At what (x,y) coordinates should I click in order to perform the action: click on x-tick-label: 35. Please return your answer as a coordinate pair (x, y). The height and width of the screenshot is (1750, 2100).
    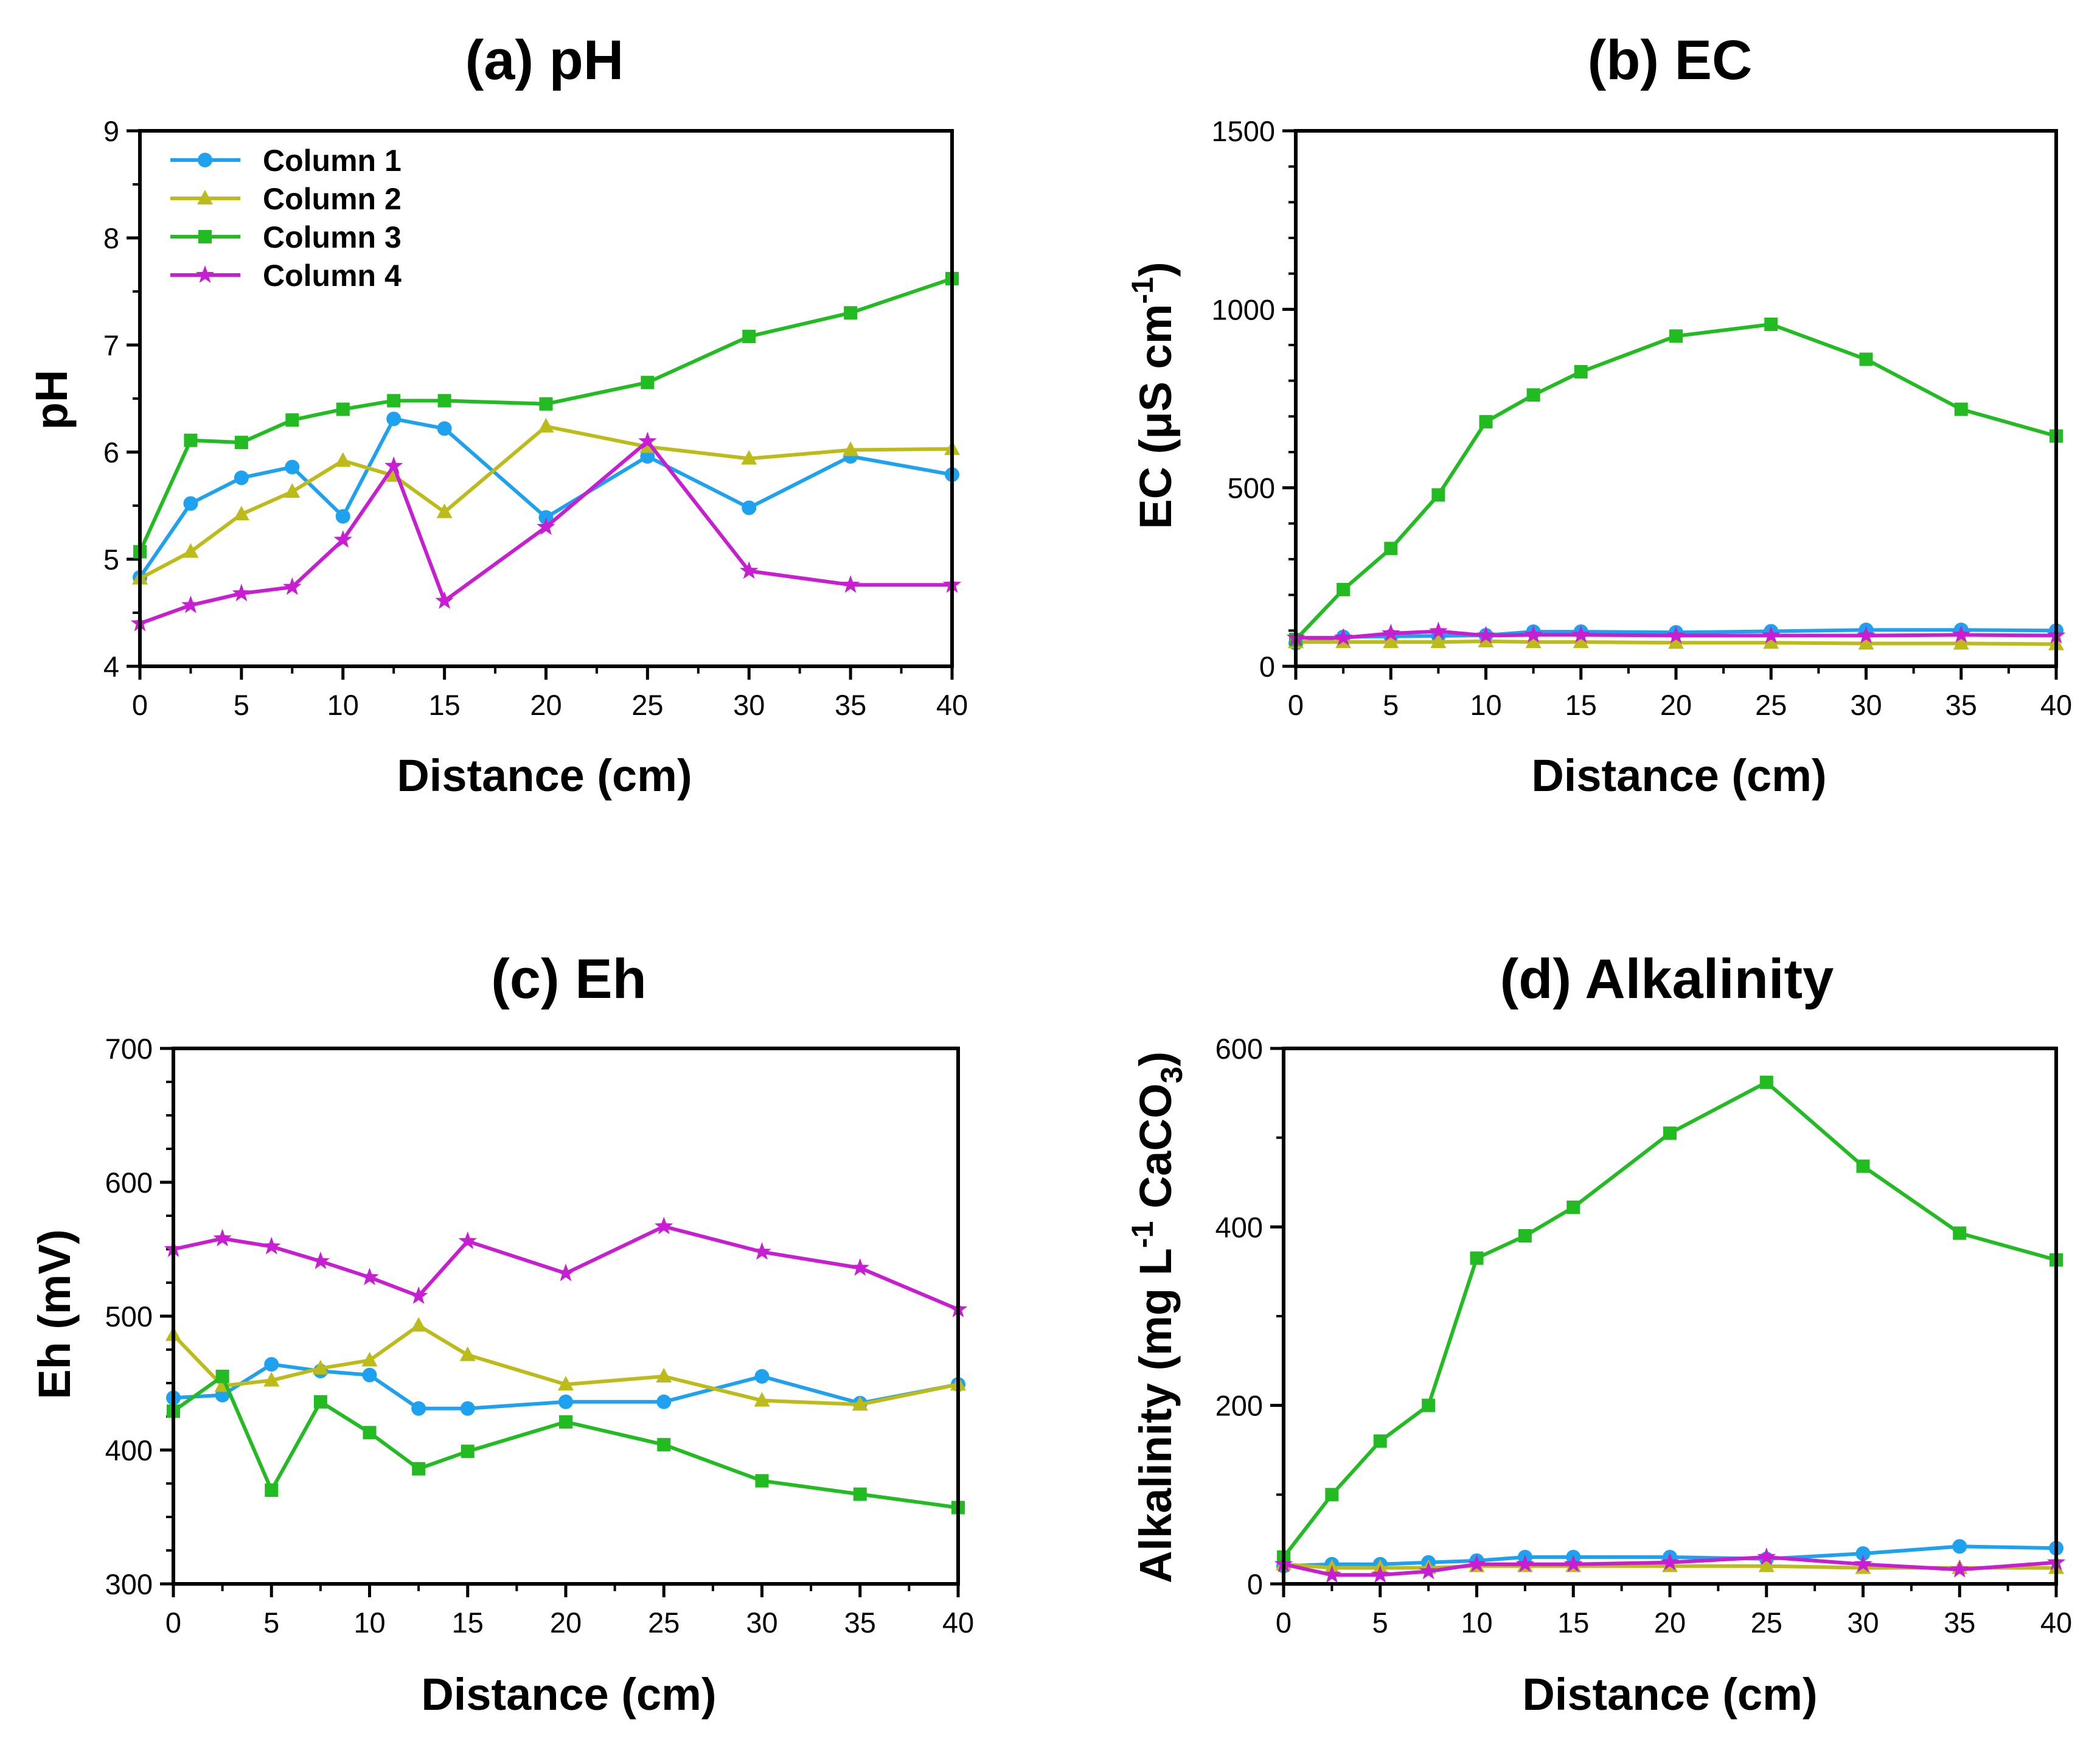
    Looking at the image, I should click on (860, 1622).